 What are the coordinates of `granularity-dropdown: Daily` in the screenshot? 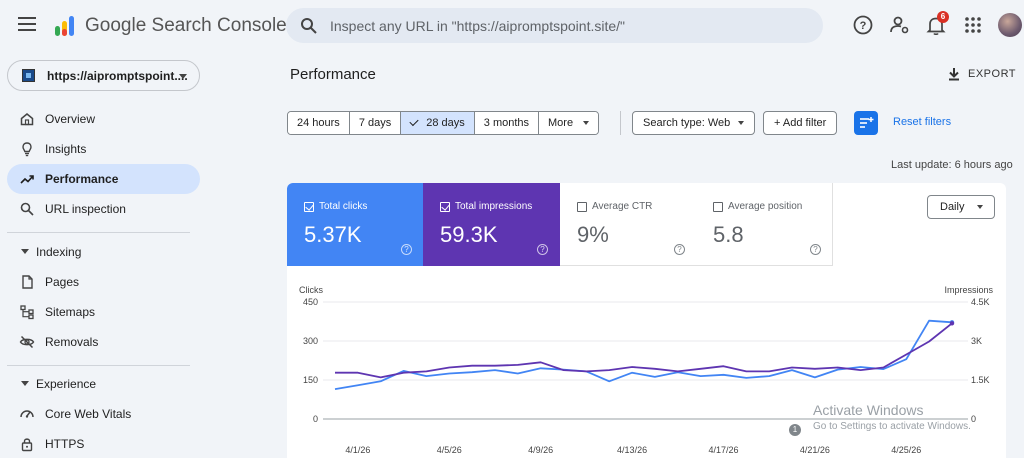 It's located at (961, 207).